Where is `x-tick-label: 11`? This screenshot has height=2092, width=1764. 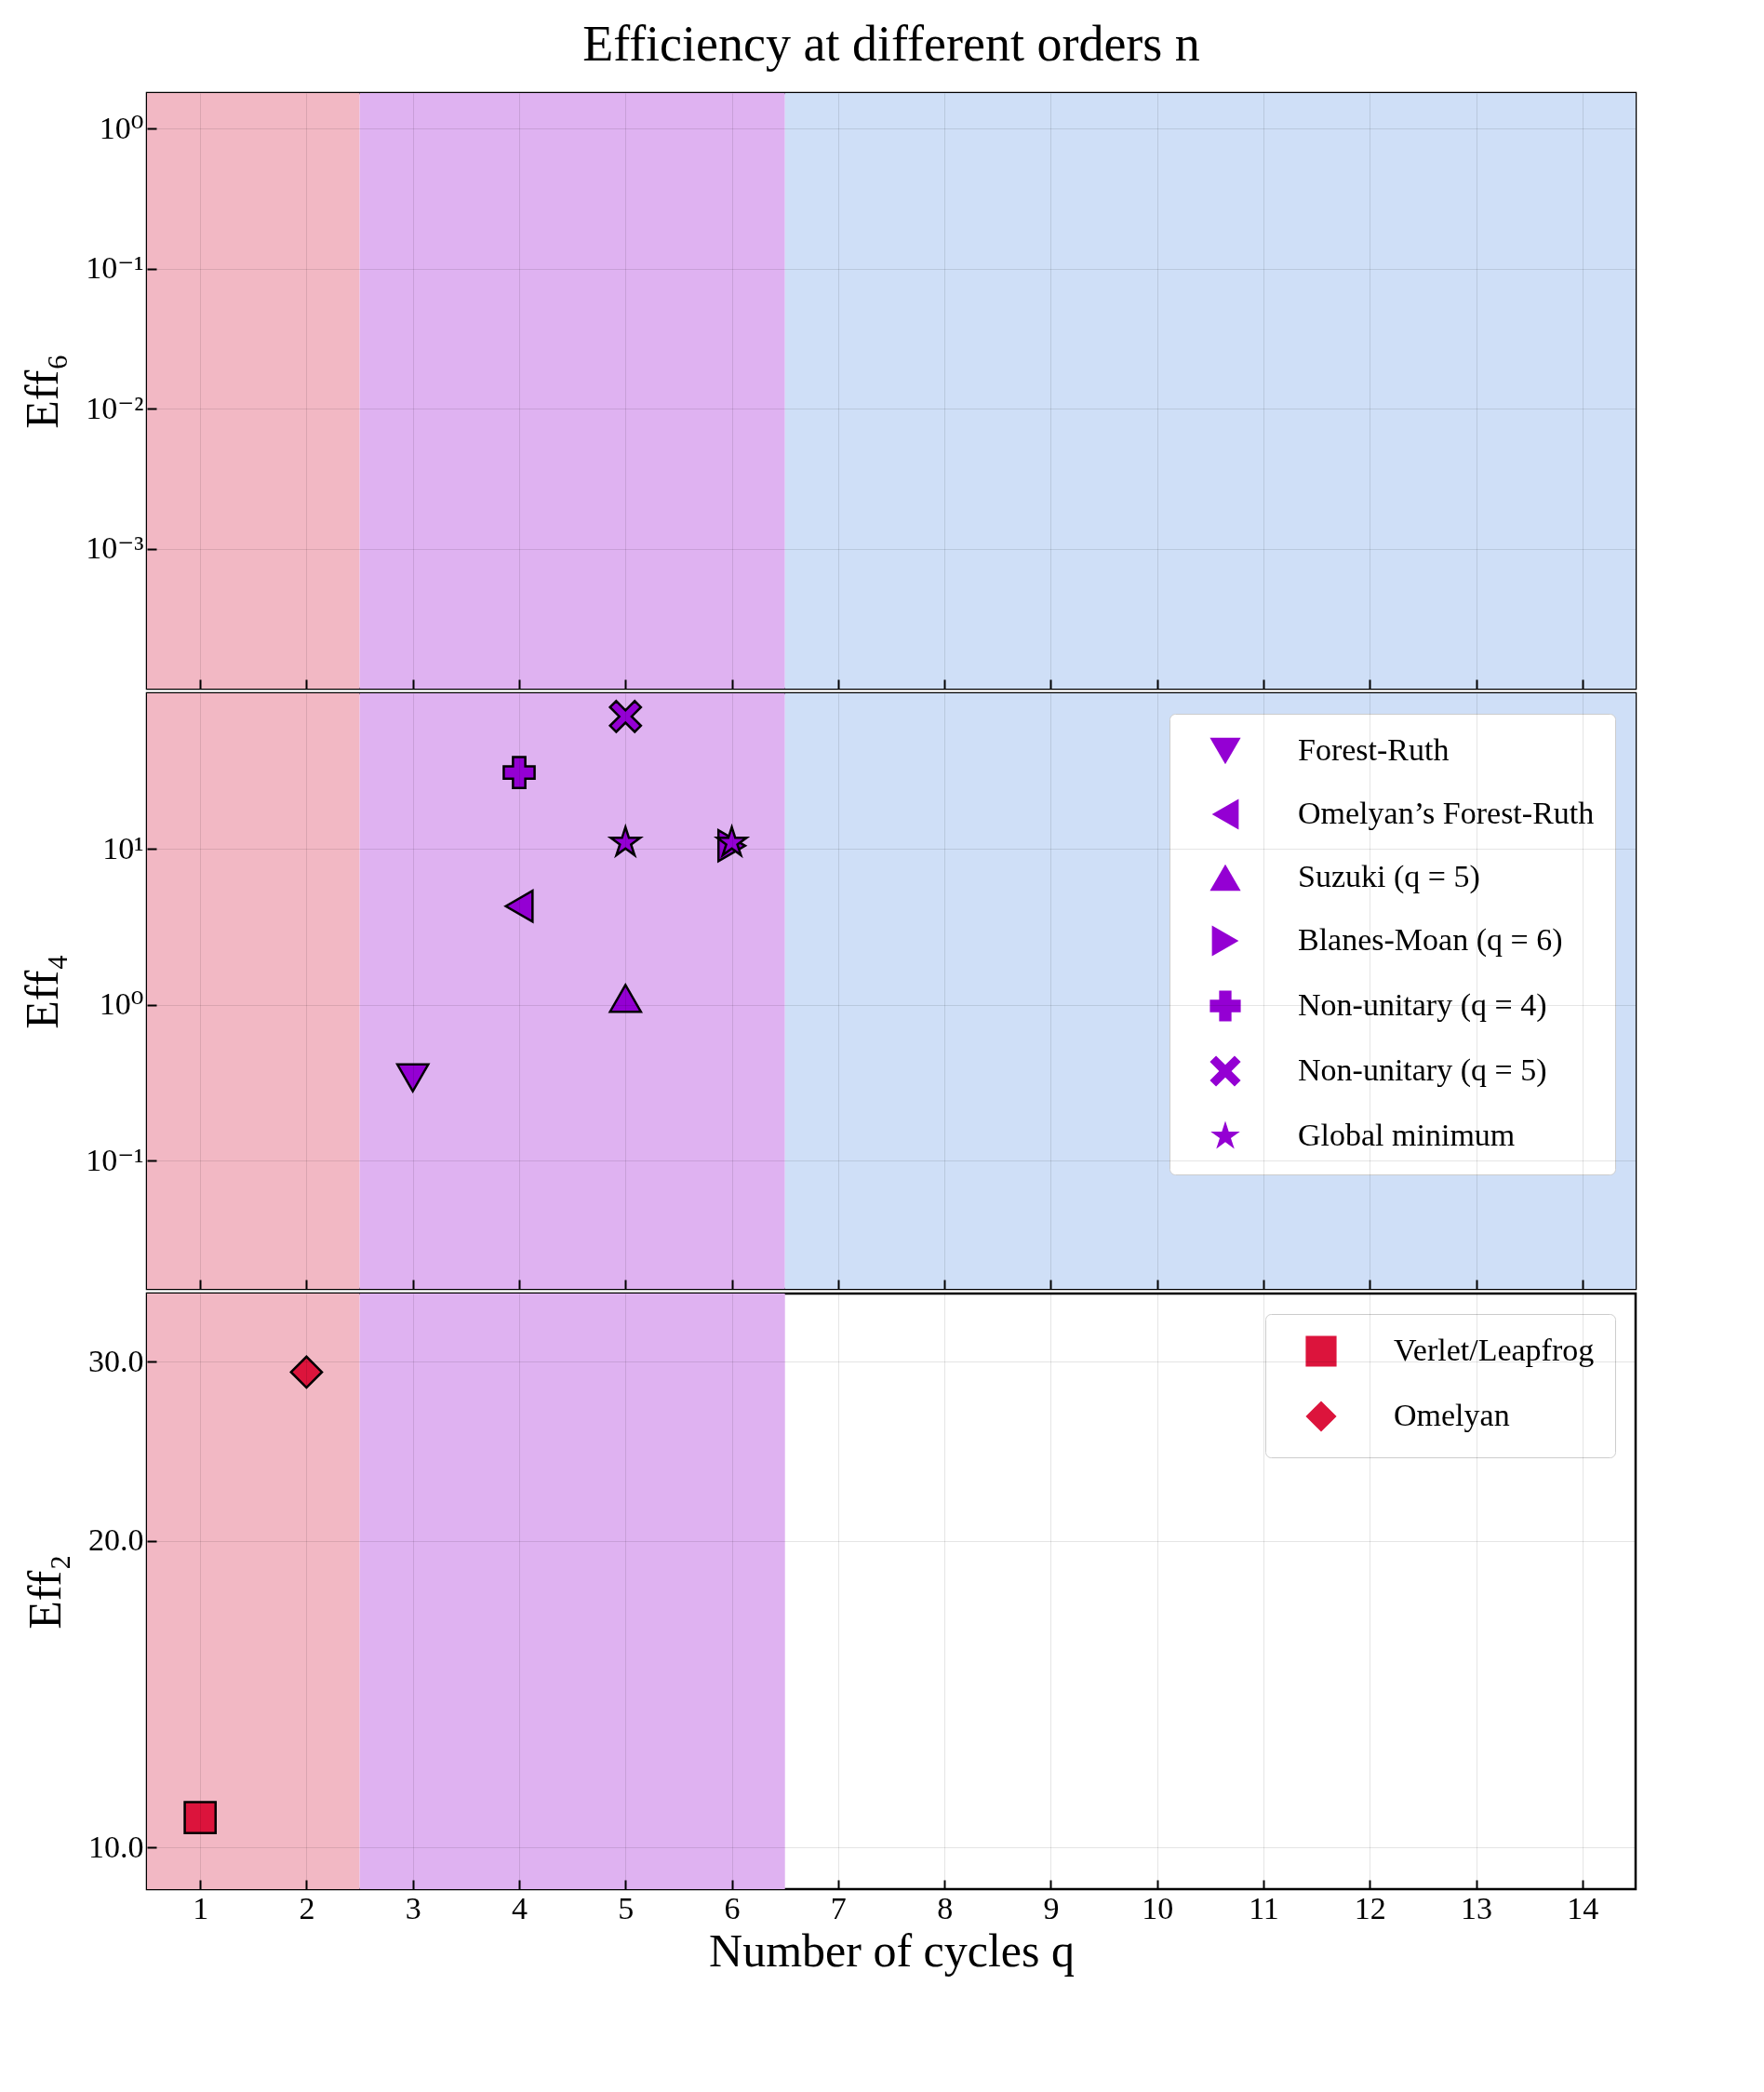 x-tick-label: 11 is located at coordinates (1264, 1907).